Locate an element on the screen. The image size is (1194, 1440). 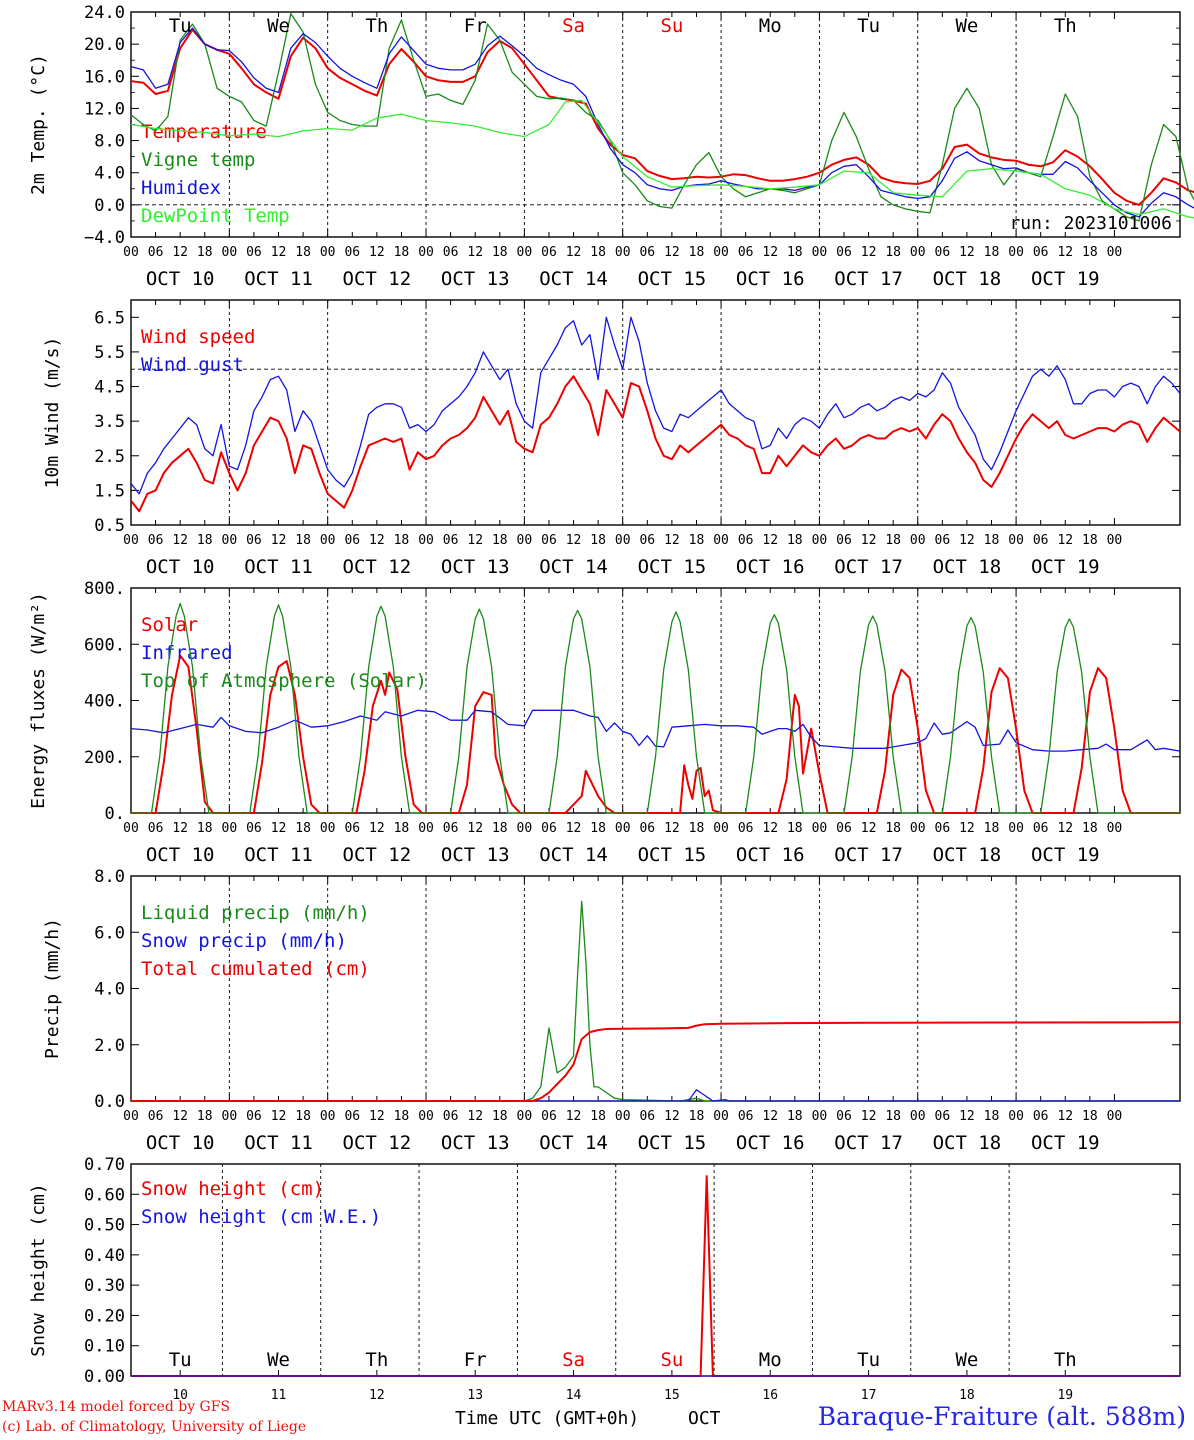
legend-entry: Snow precip (mm/h) is located at coordinates (244, 941).